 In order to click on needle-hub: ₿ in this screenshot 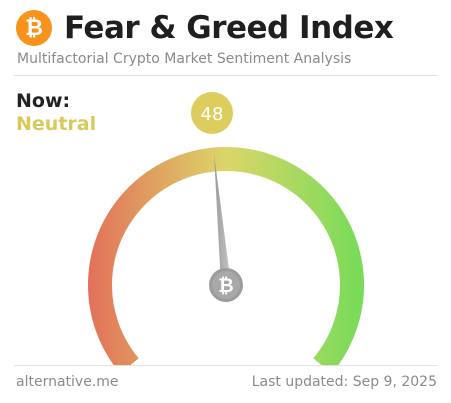, I will do `click(226, 285)`.